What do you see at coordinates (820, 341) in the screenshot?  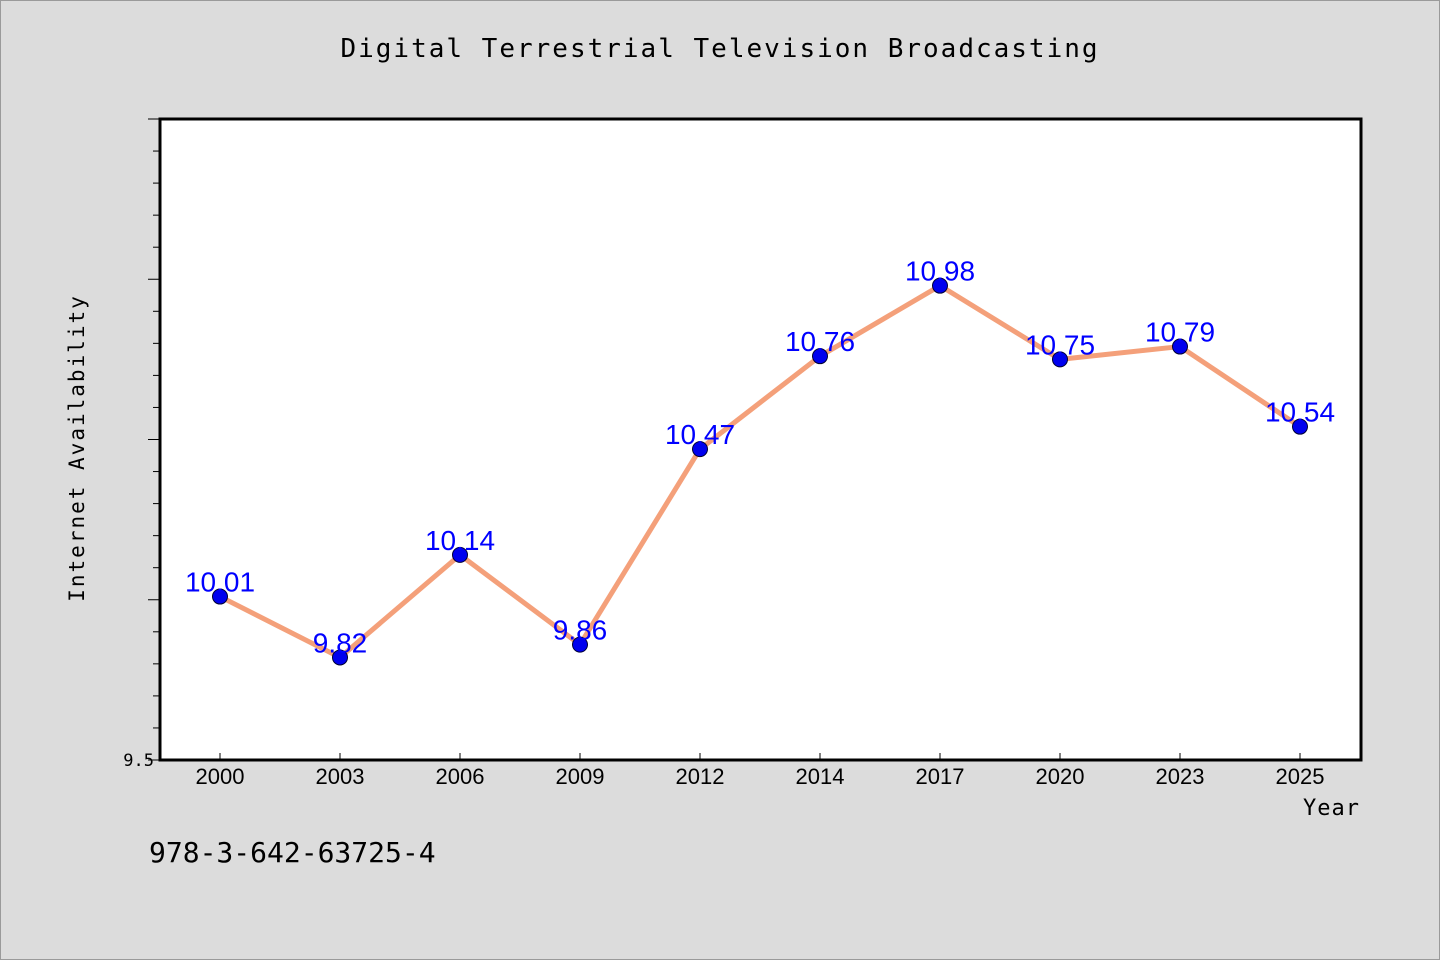 I see `data-label: 10.76` at bounding box center [820, 341].